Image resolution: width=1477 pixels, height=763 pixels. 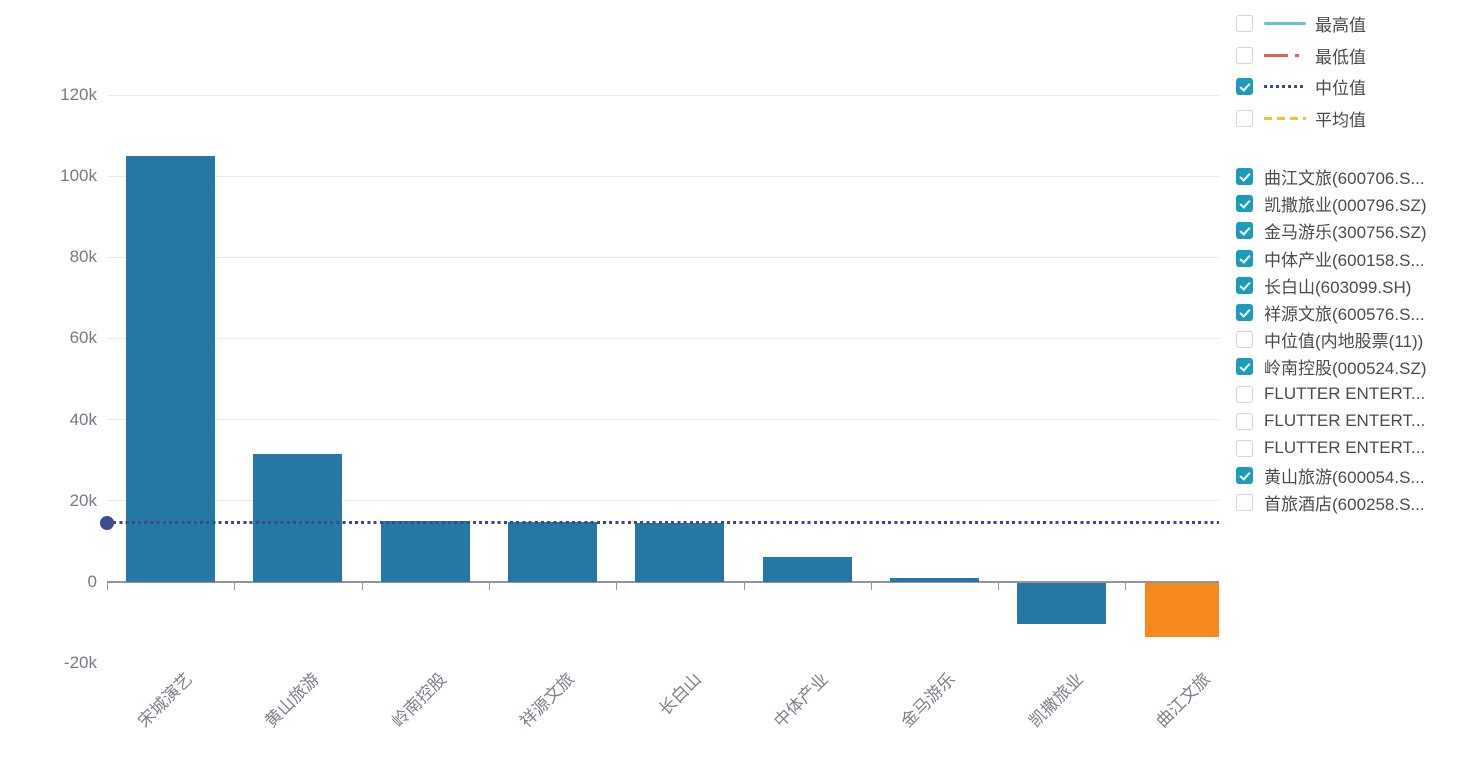 I want to click on median-line, so click(x=663, y=523).